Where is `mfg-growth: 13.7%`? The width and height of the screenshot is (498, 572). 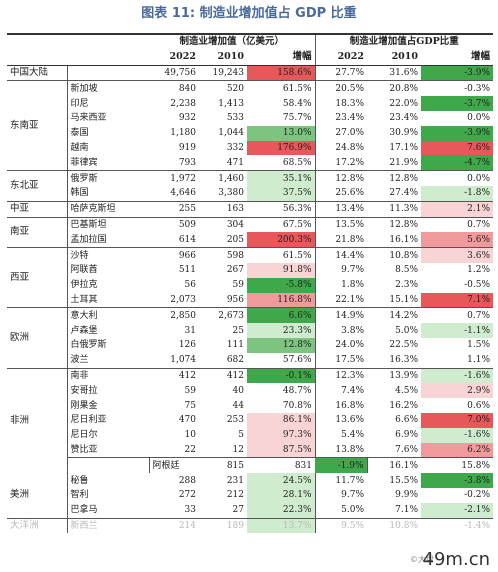 mfg-growth: 13.7% is located at coordinates (281, 525).